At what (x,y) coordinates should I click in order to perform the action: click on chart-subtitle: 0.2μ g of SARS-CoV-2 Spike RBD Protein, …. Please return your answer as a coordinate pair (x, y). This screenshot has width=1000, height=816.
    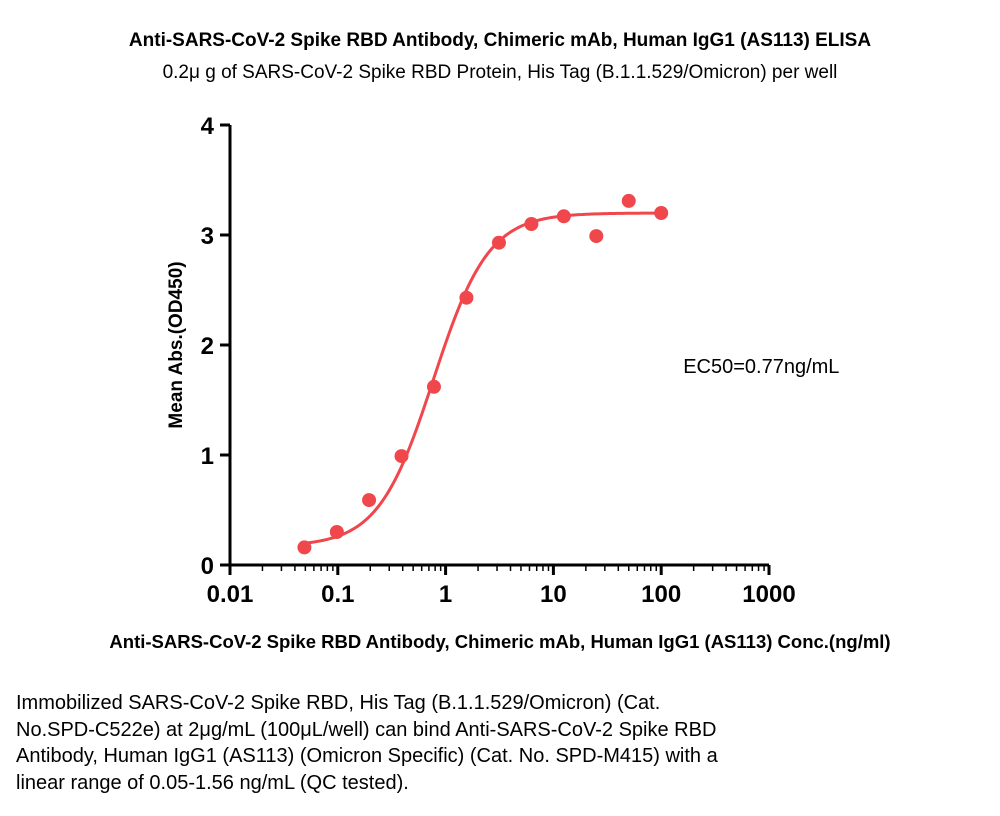
    Looking at the image, I should click on (500, 72).